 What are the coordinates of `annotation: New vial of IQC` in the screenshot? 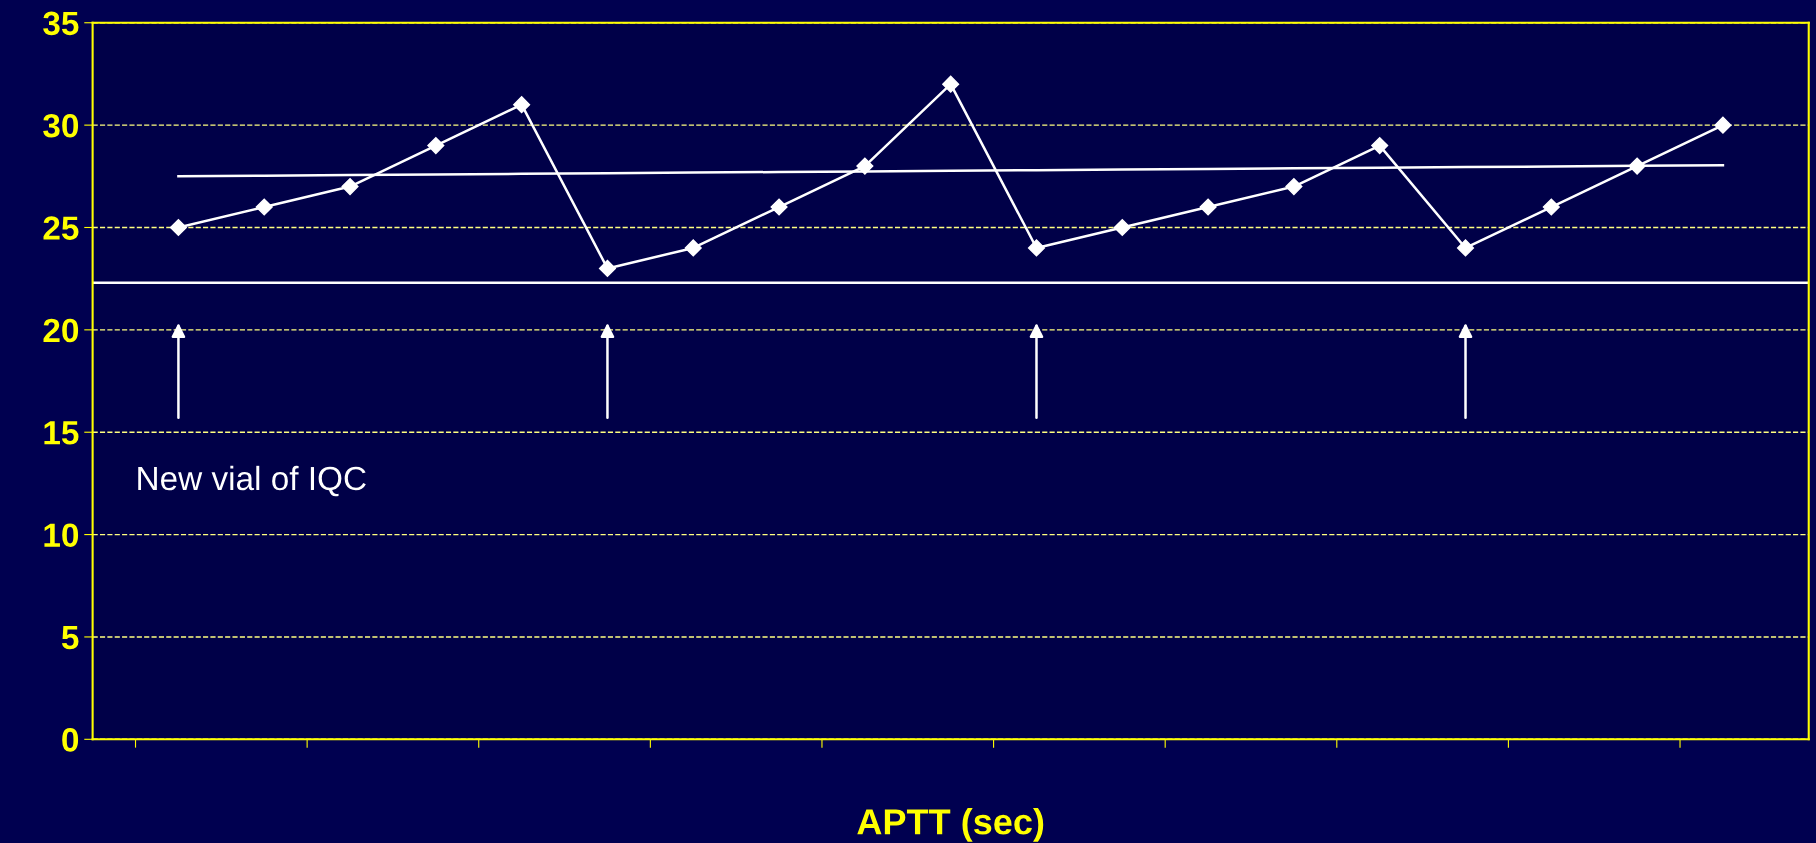 It's located at (252, 481).